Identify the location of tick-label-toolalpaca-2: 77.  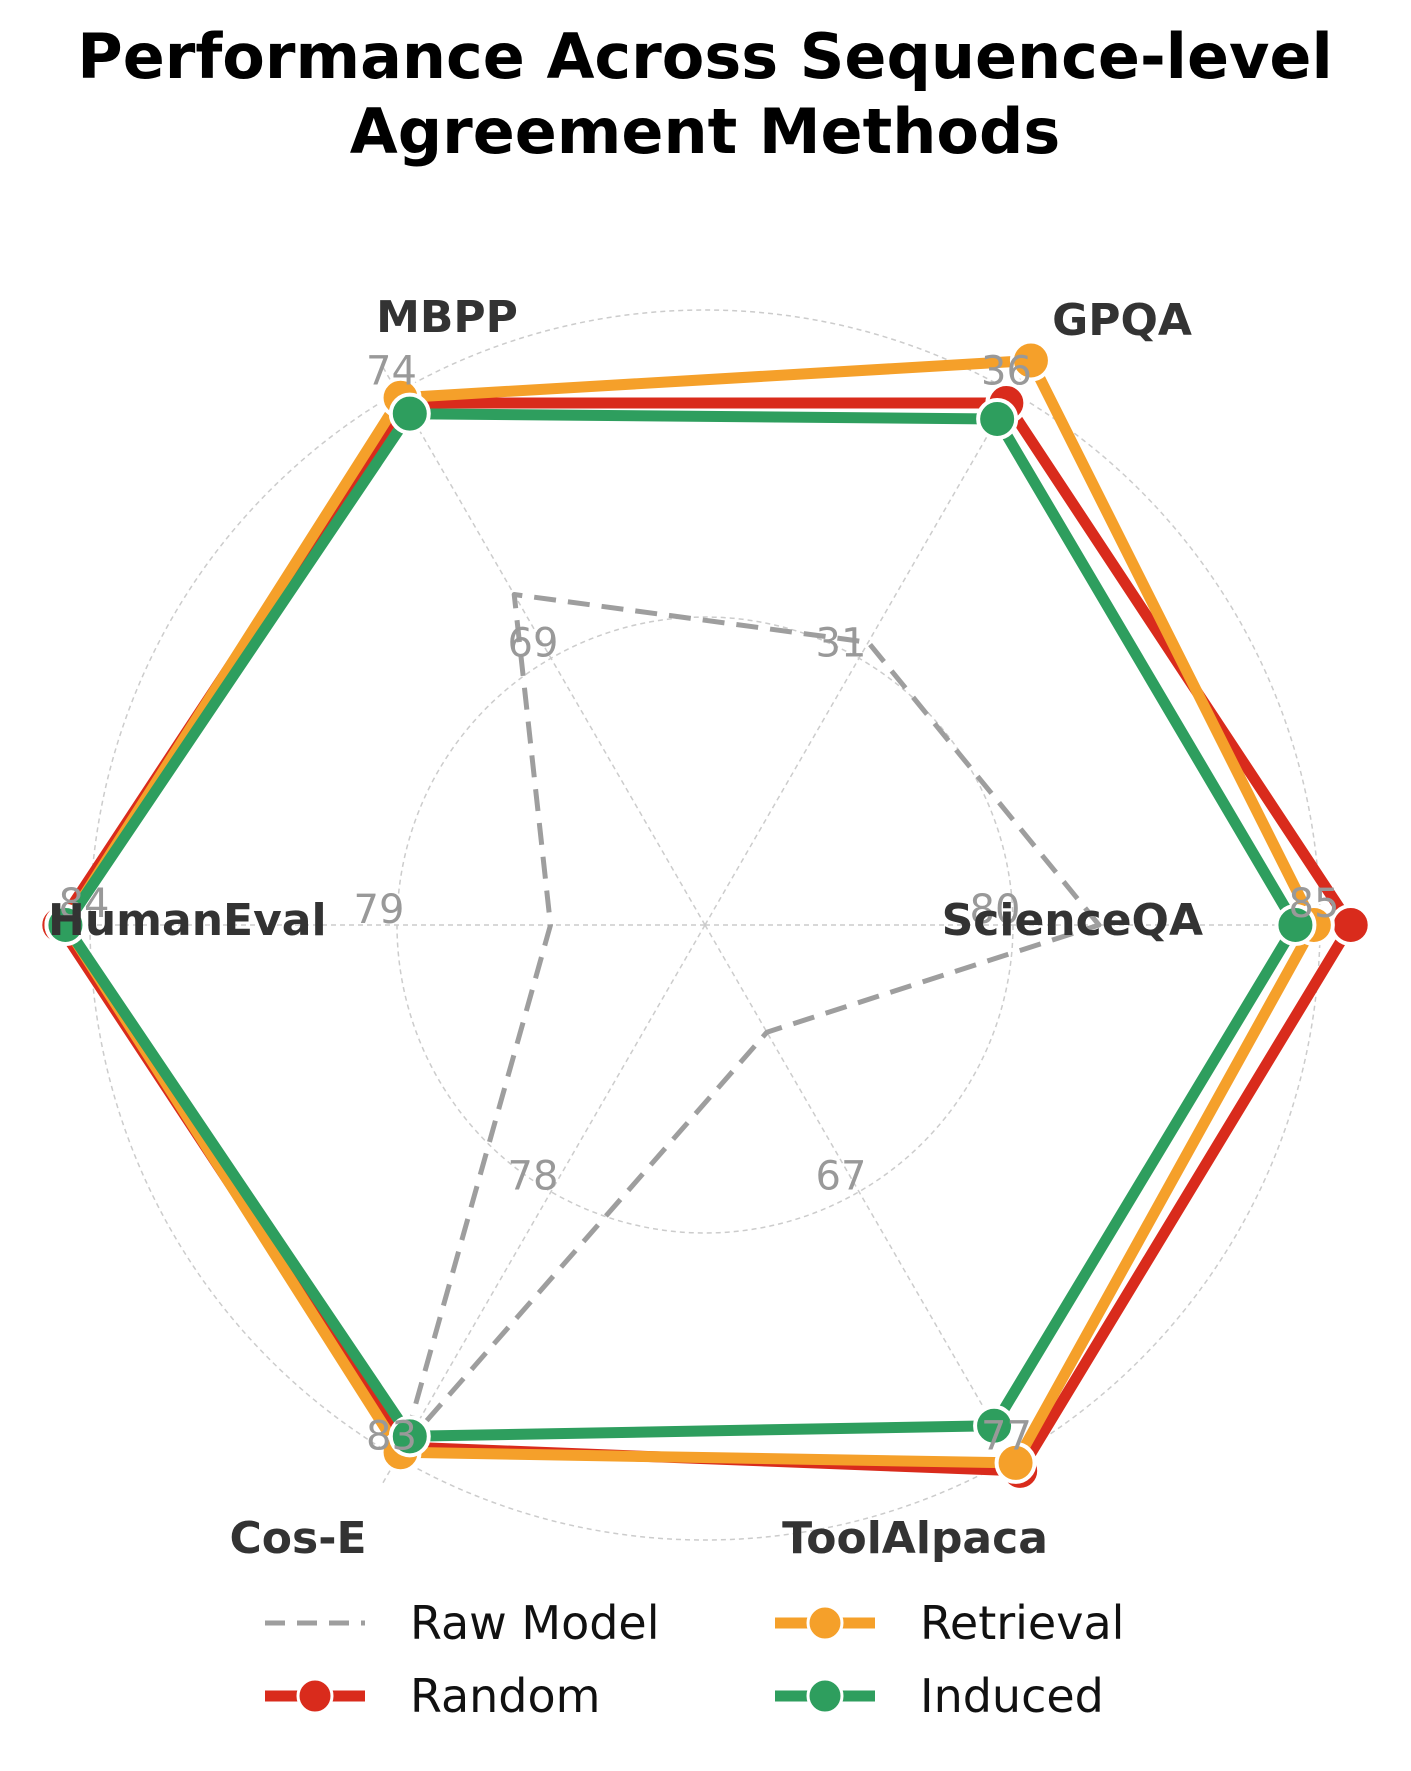
(1006, 1437).